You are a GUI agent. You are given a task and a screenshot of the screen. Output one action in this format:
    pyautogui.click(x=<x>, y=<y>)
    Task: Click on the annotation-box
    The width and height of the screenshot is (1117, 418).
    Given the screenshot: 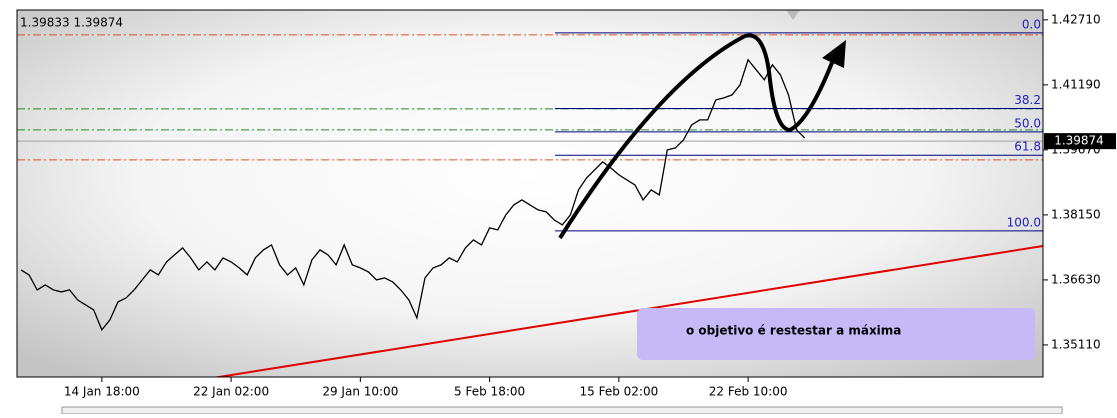 What is the action you would take?
    pyautogui.click(x=836, y=334)
    